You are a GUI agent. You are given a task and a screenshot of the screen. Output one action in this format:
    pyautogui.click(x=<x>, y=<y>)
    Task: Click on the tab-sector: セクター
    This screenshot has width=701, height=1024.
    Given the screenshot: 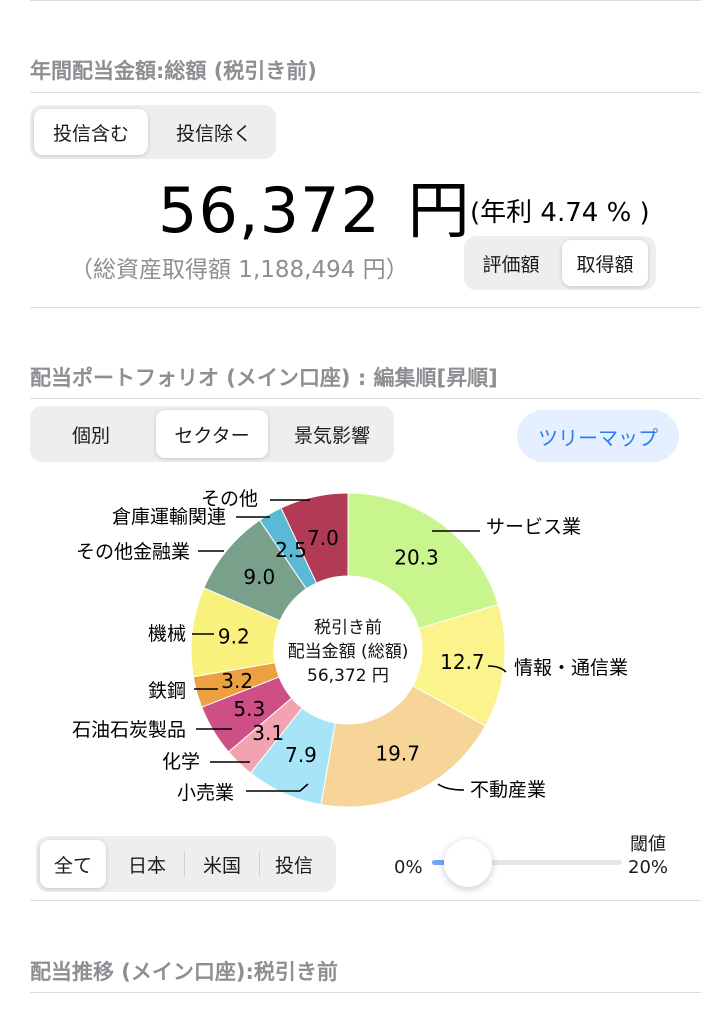 What is the action you would take?
    pyautogui.click(x=212, y=434)
    